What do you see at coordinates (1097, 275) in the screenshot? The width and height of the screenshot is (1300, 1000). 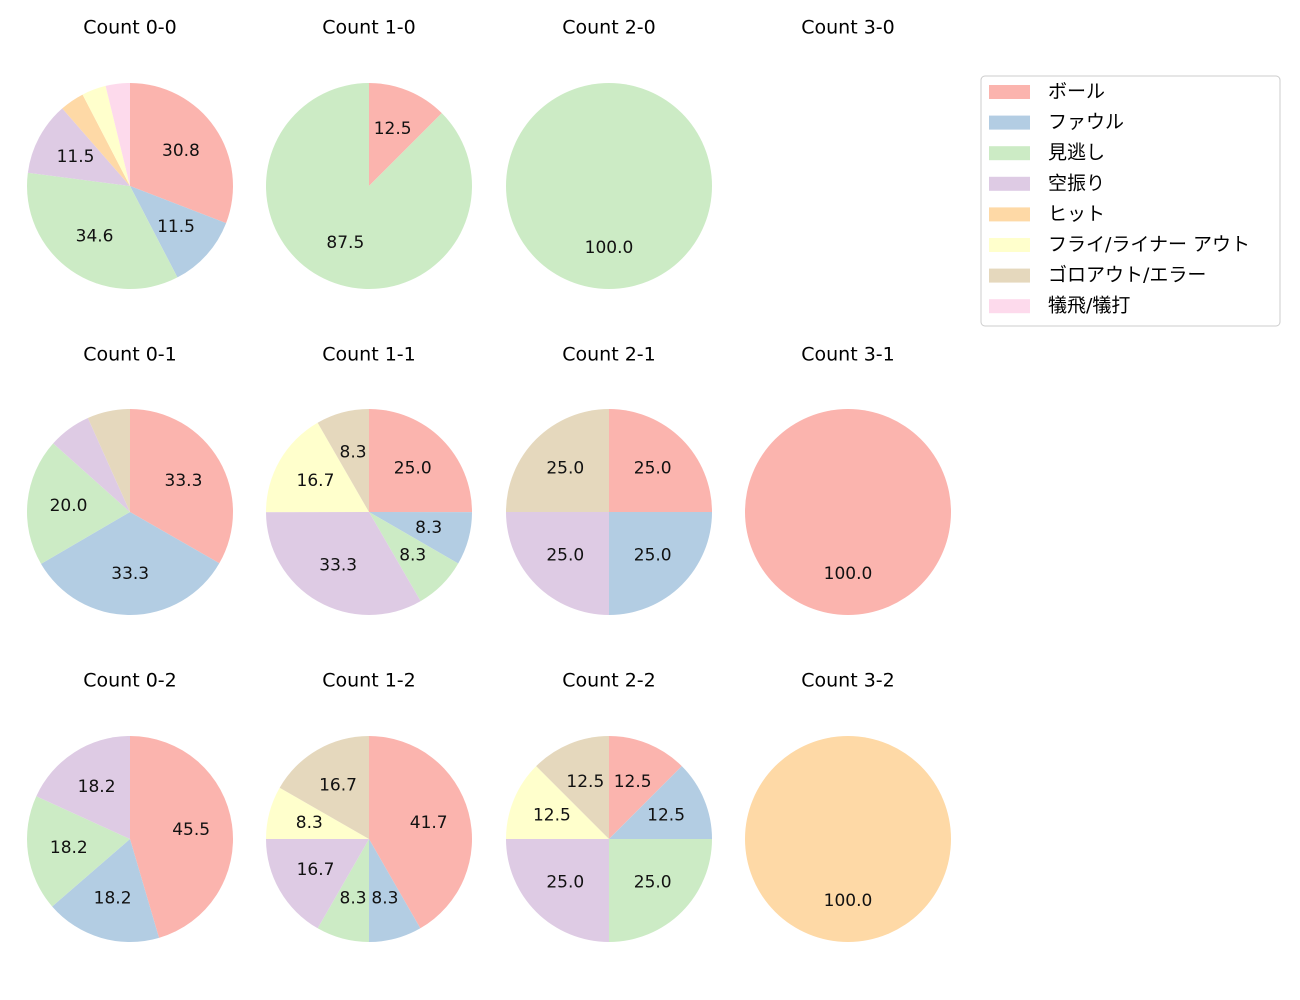 I see `legend-item: ゴロアウト/エラー` at bounding box center [1097, 275].